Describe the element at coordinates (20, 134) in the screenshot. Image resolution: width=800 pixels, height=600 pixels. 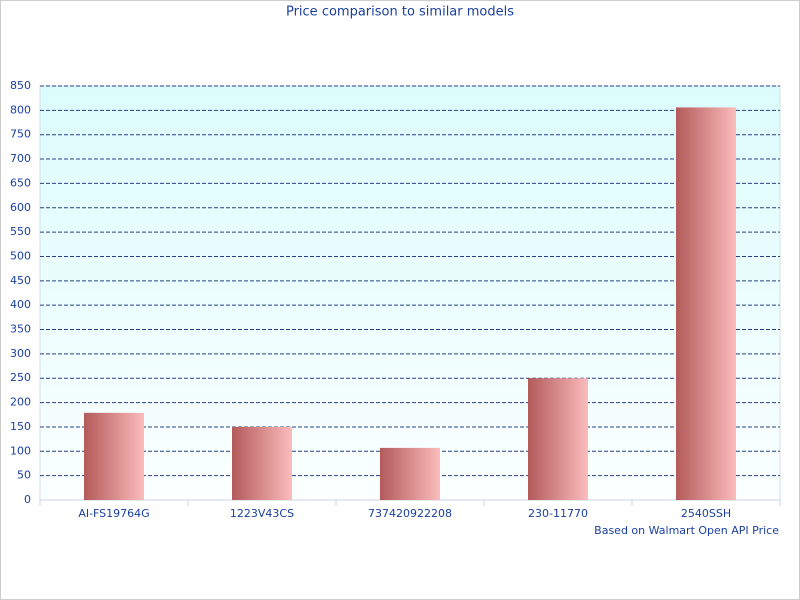
I see `y-tick-label: 750` at that location.